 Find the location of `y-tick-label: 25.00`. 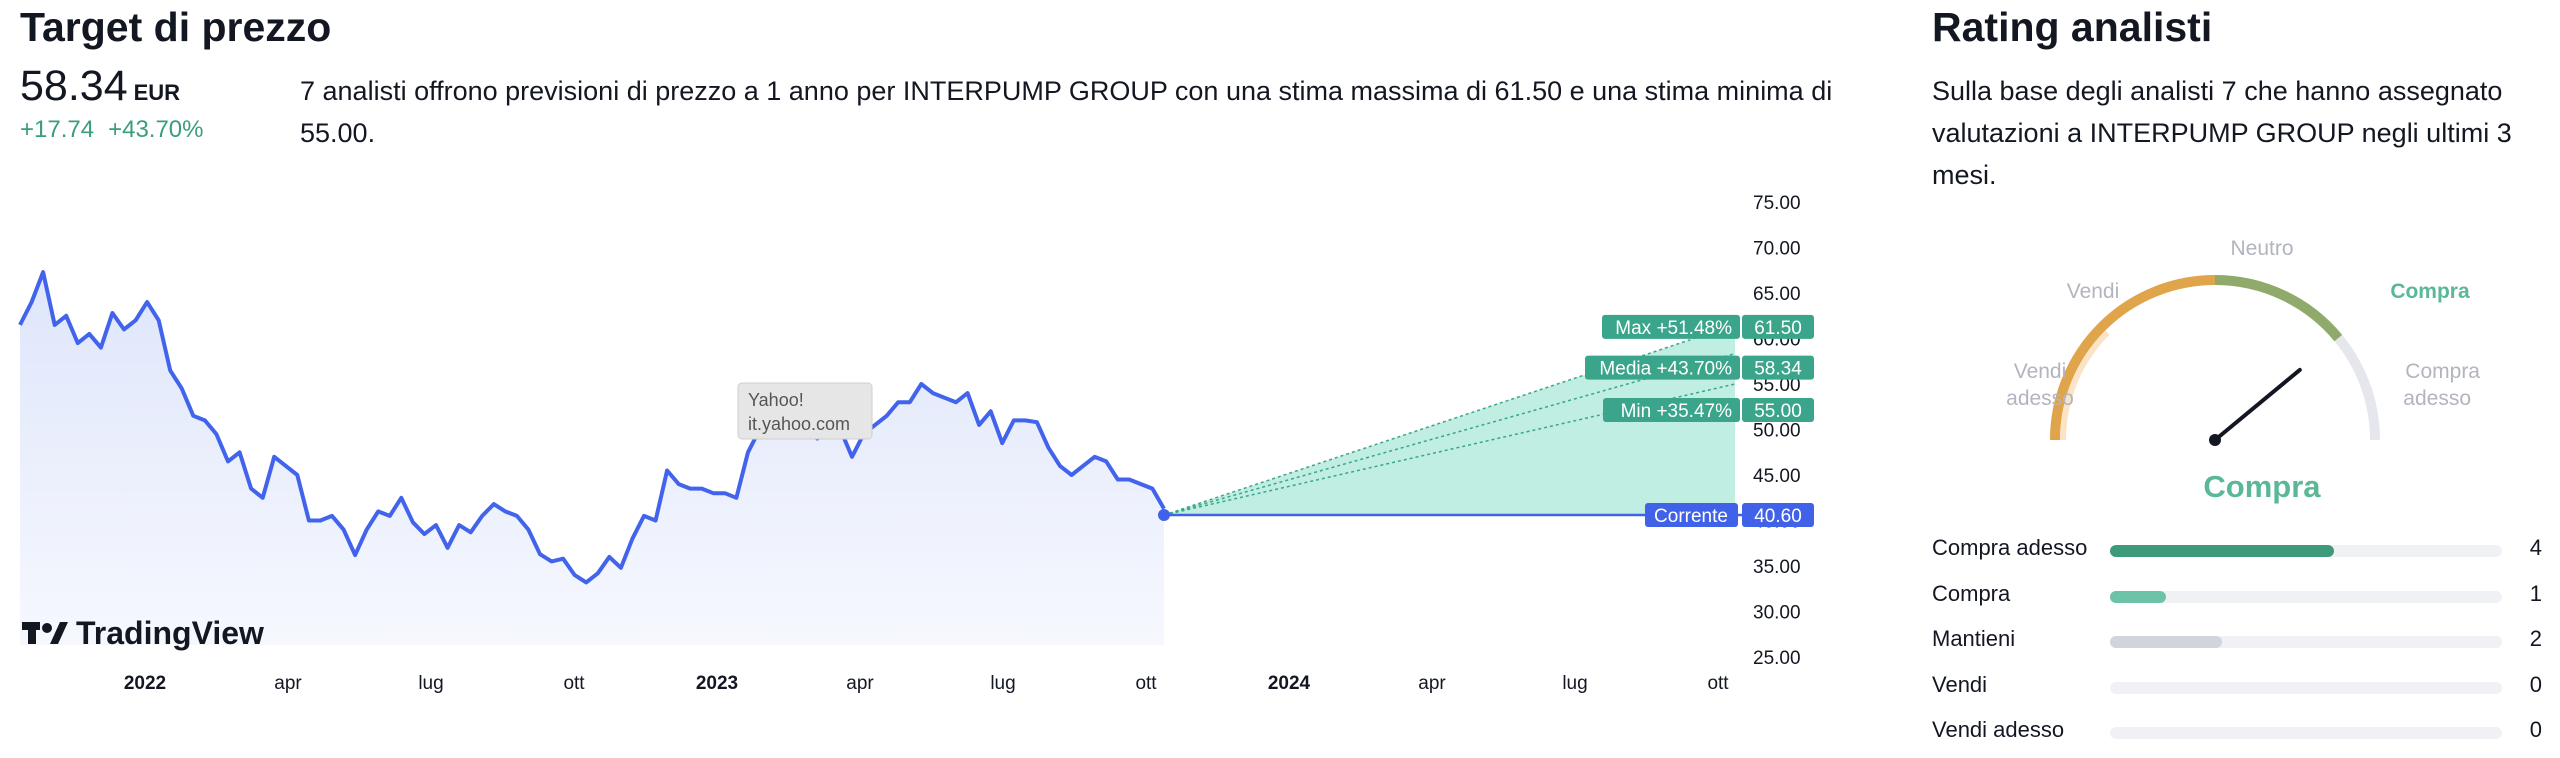

y-tick-label: 25.00 is located at coordinates (1777, 658).